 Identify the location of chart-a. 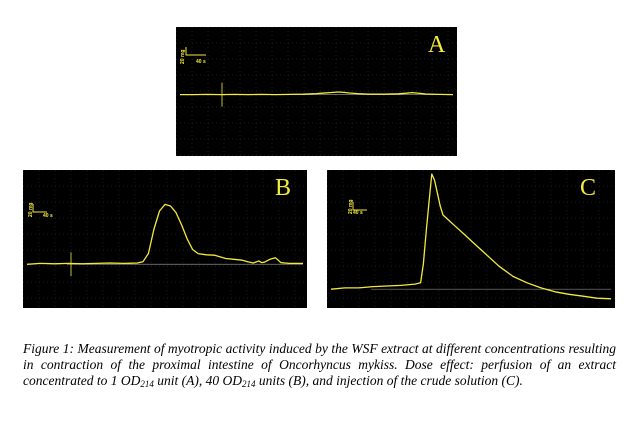
(316, 91).